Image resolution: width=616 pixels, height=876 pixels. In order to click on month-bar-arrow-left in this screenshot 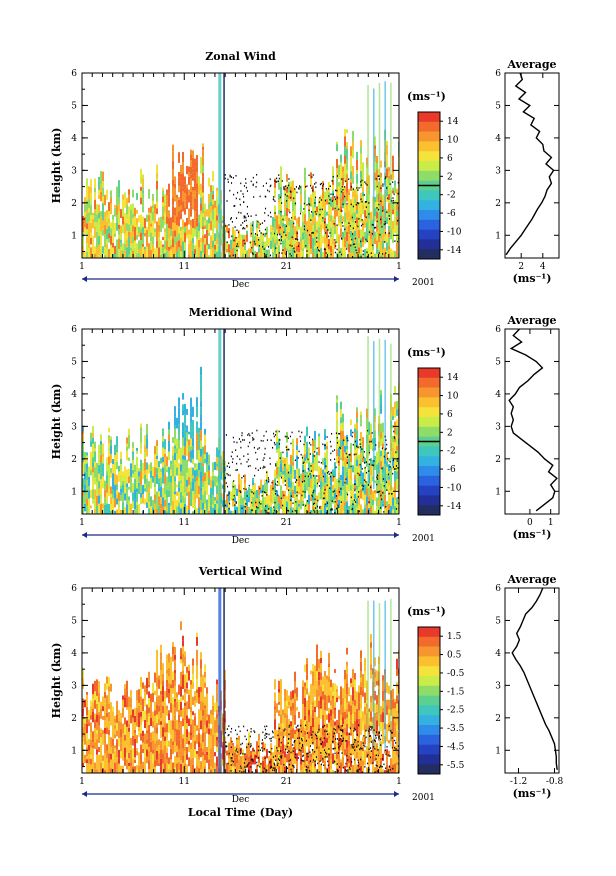, I will do `click(84, 279)`.